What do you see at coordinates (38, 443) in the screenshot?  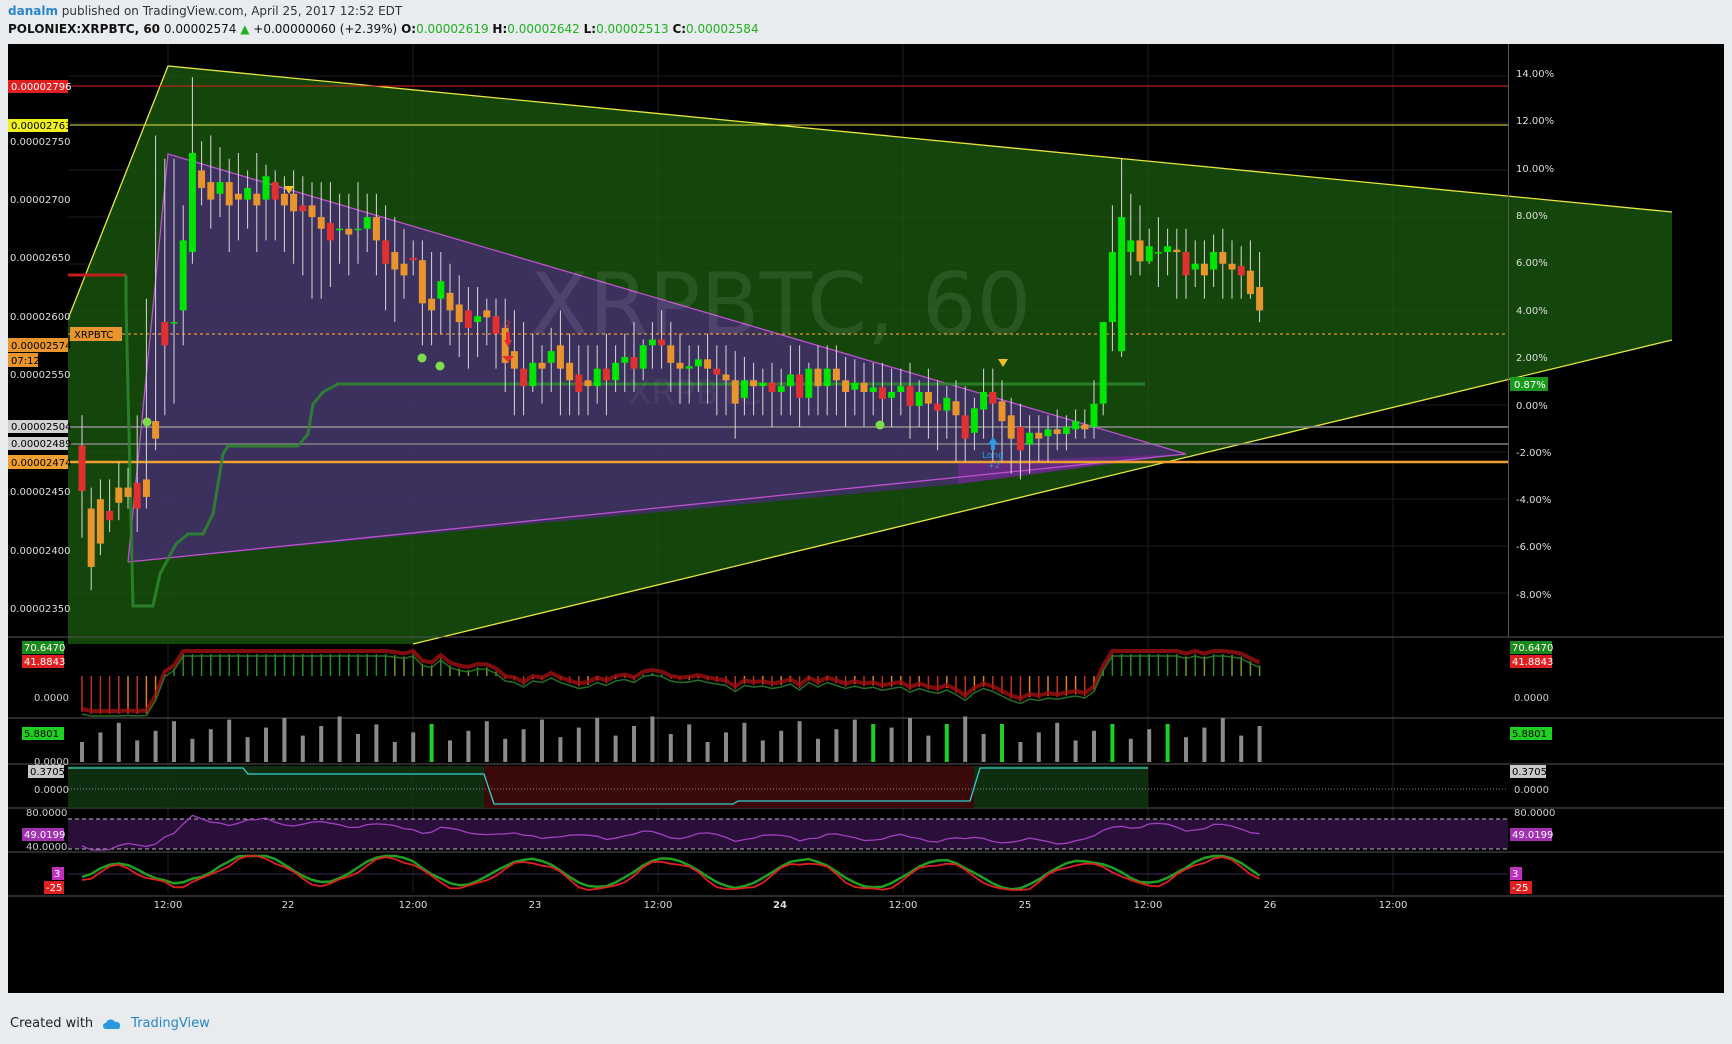 I see `tag-grey2-bg` at bounding box center [38, 443].